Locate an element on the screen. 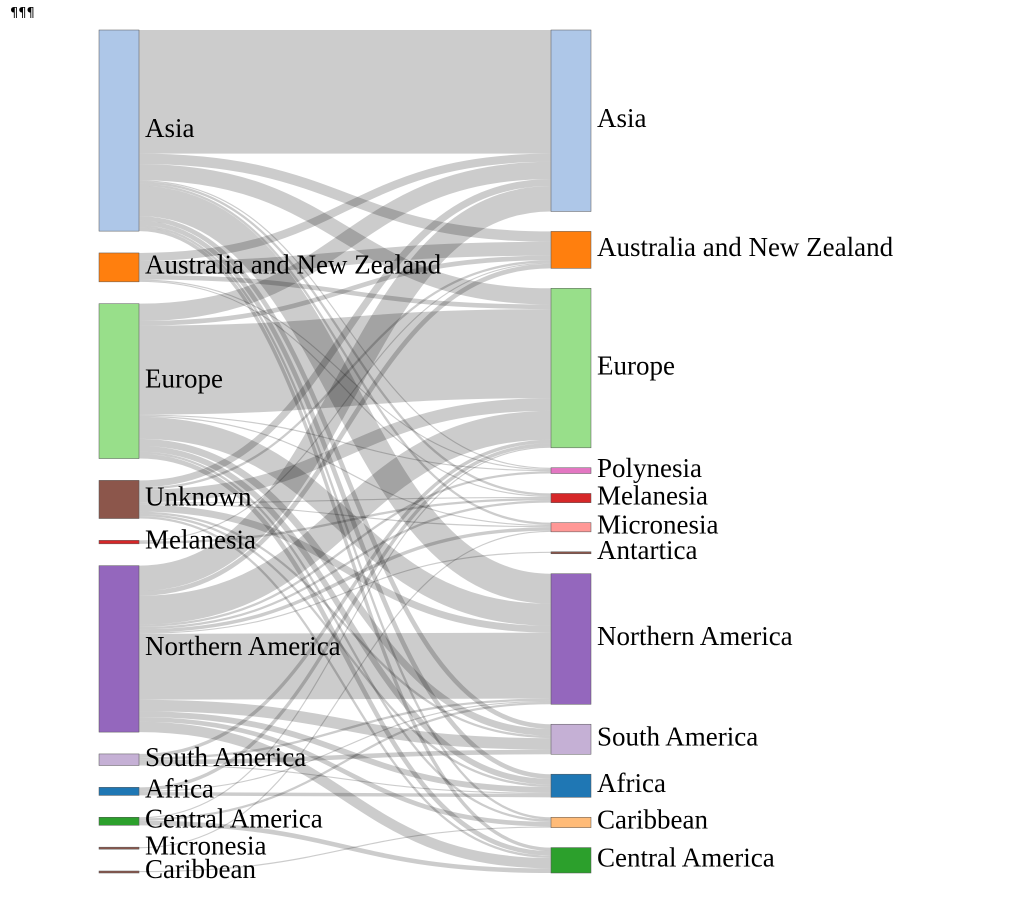 The width and height of the screenshot is (1020, 920). link-northern-america-to-micronesia is located at coordinates (345, 580).